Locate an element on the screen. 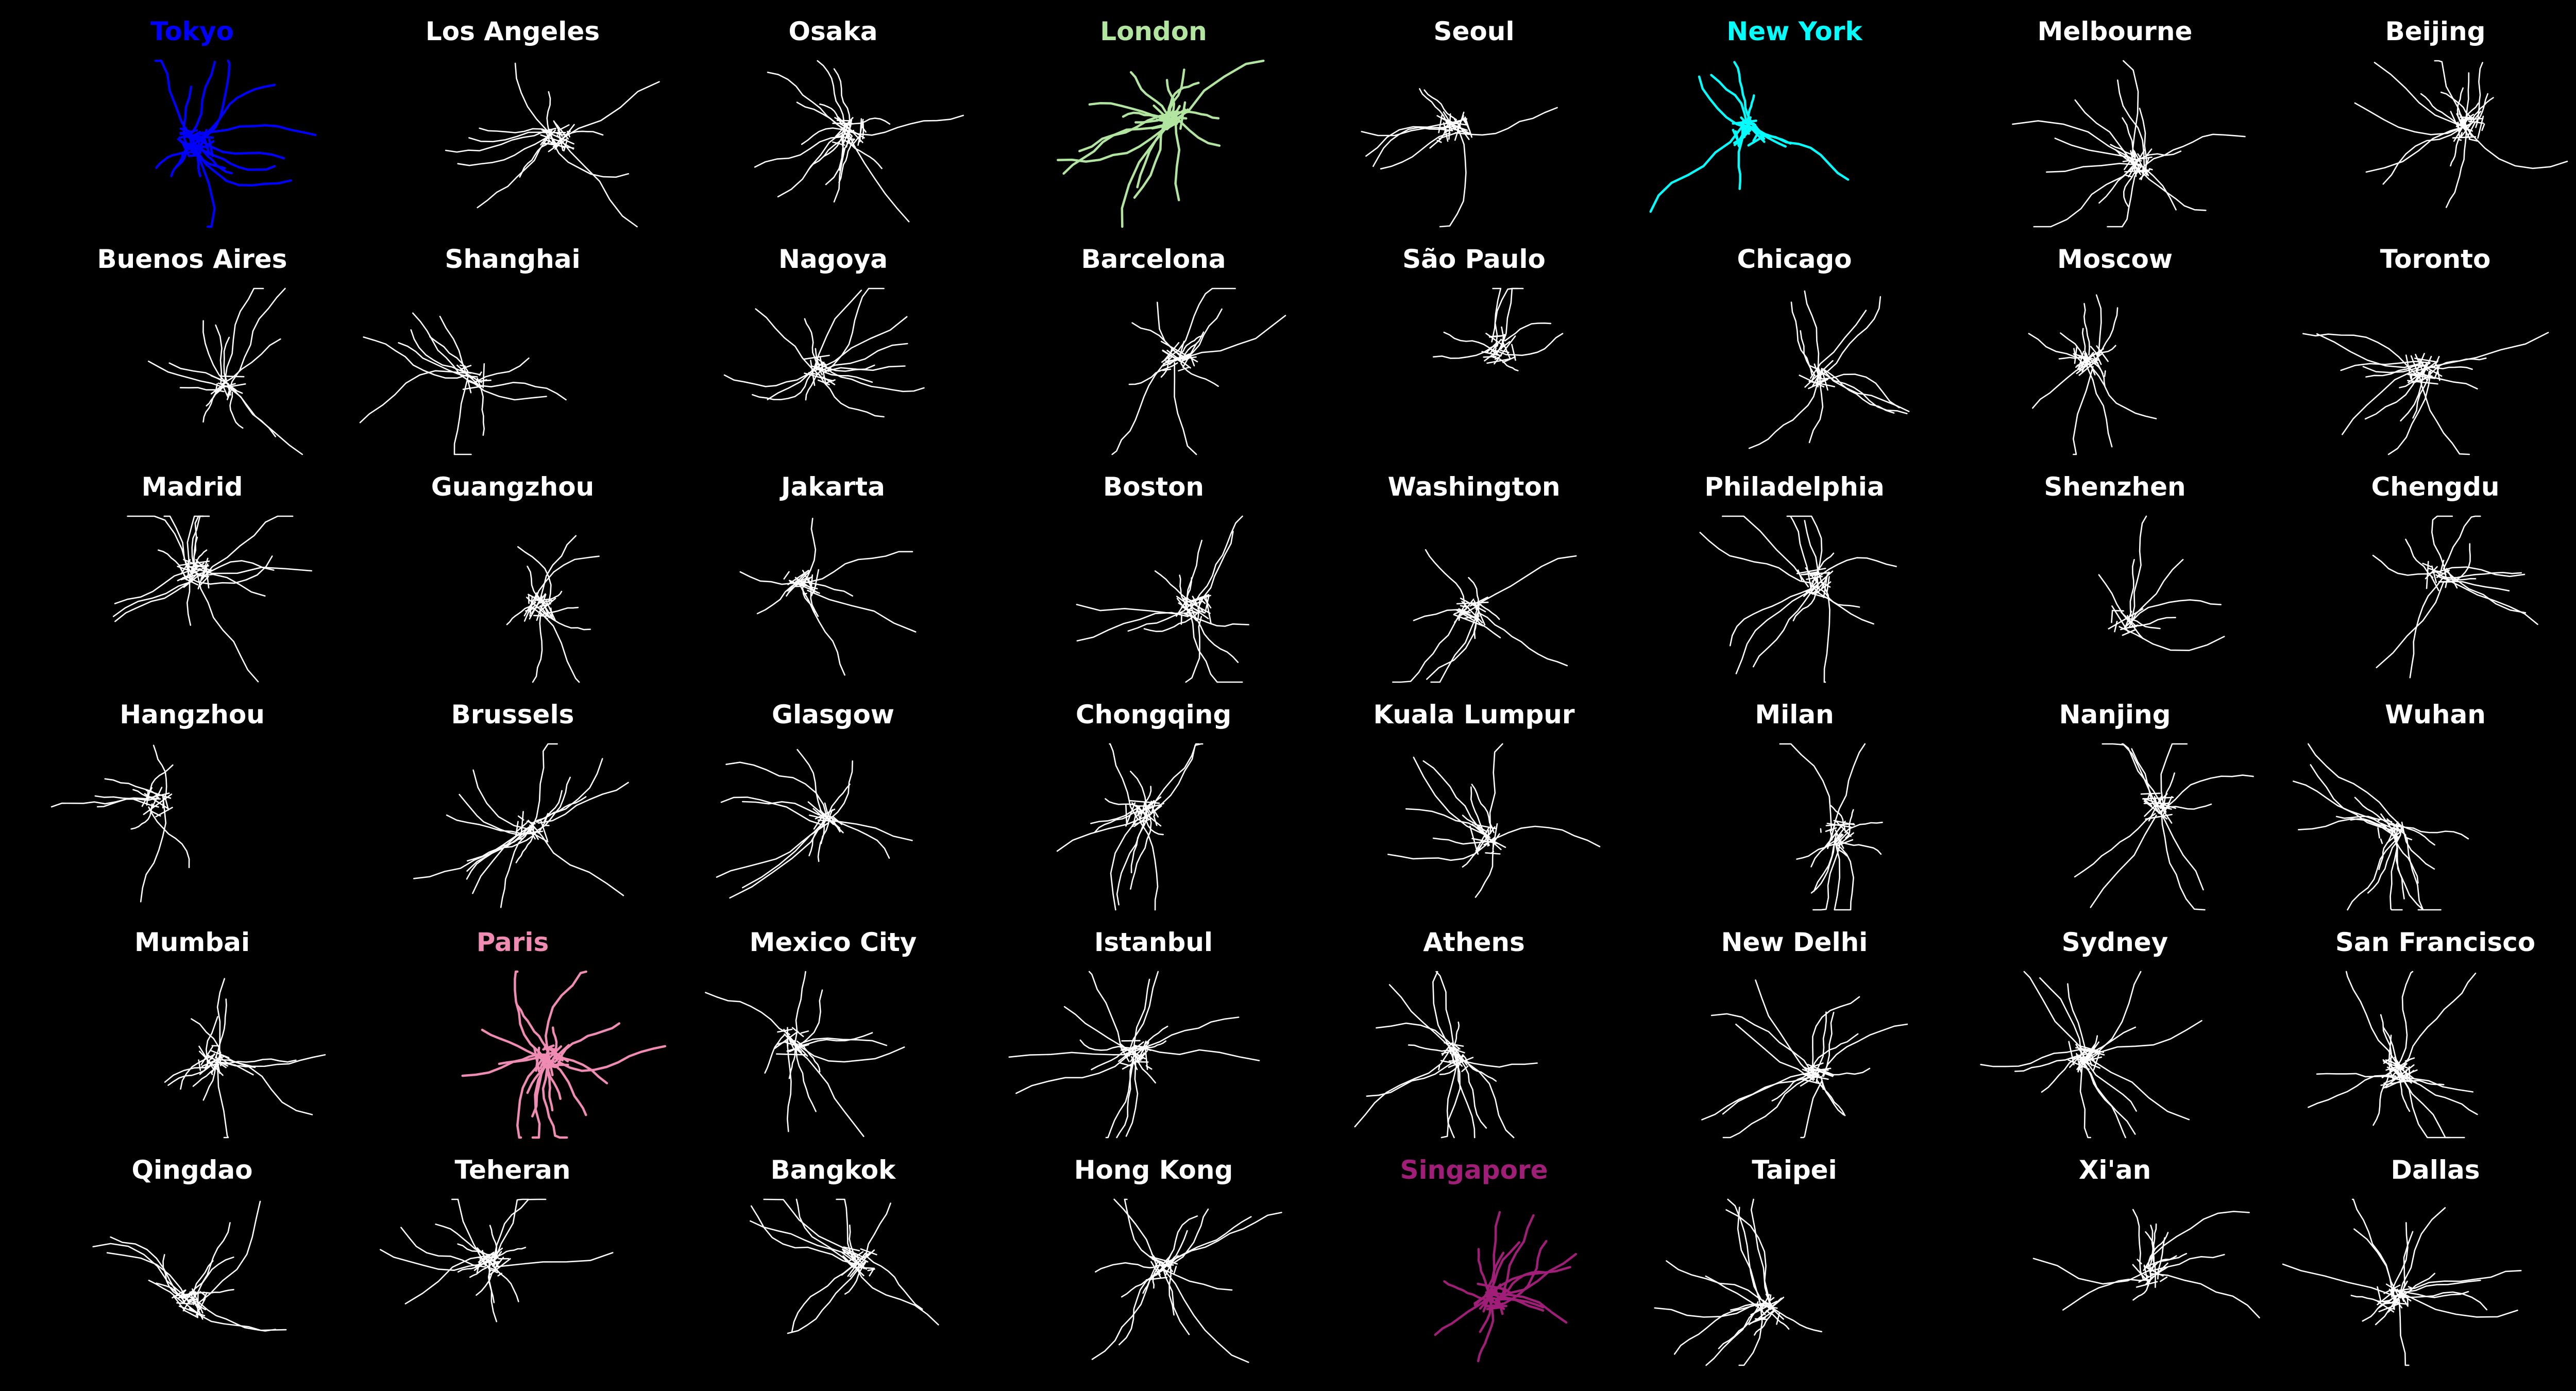 This screenshot has width=2576, height=1391. city-panel-san-francisco: San Francisco is located at coordinates (2425, 1036).